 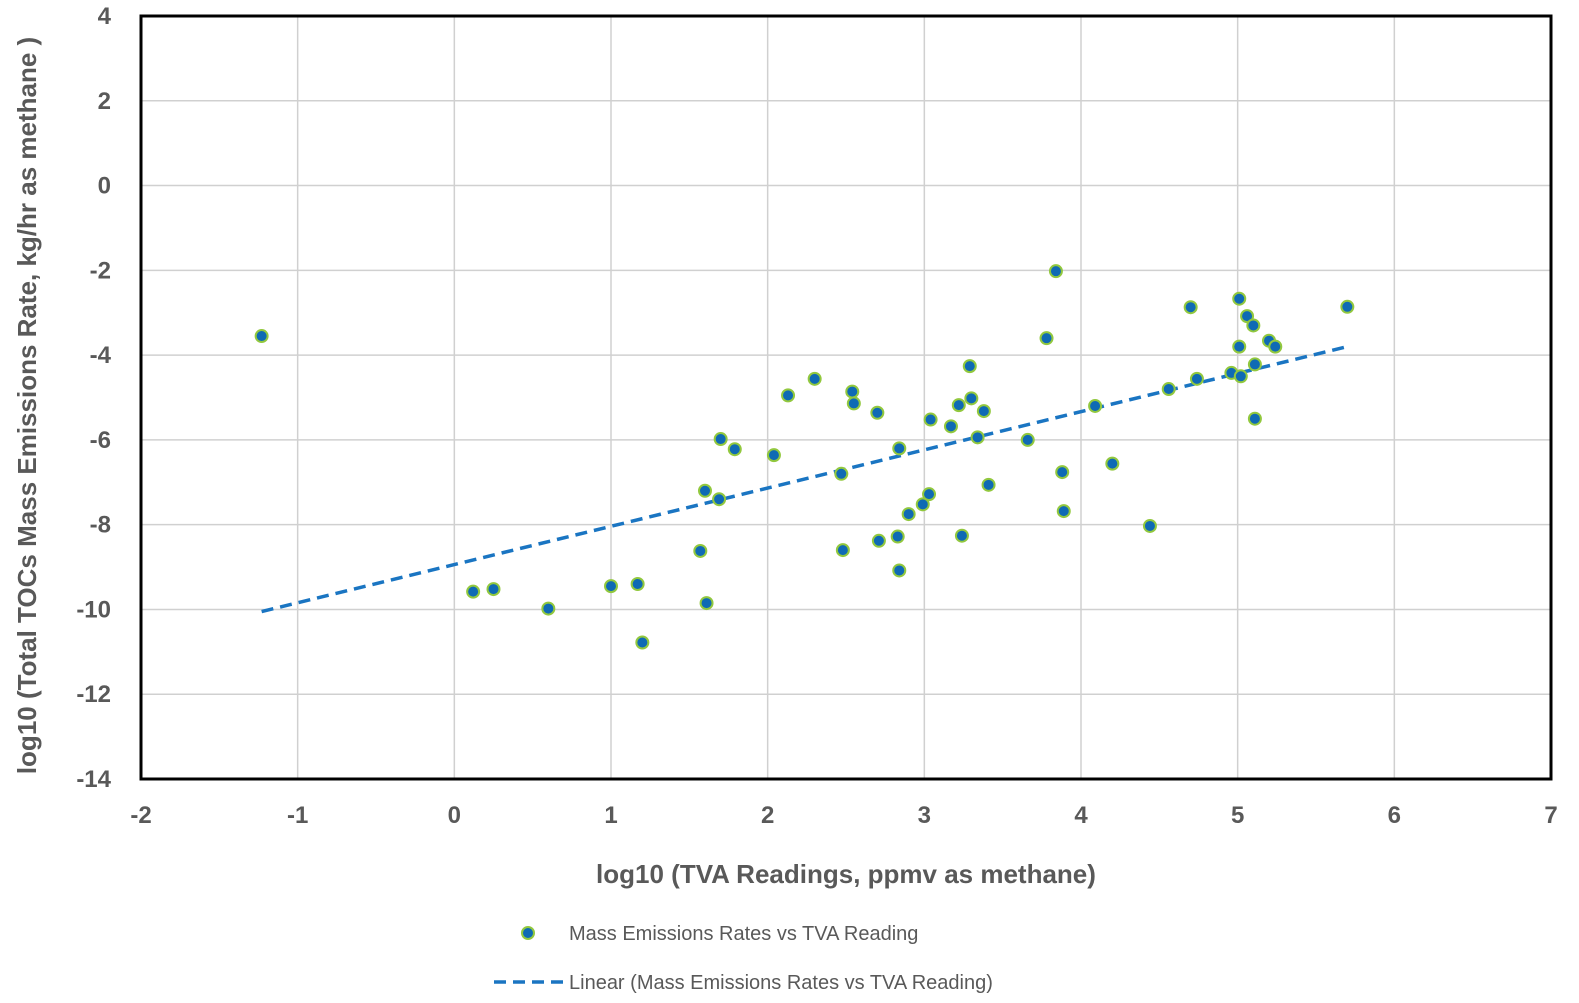 I want to click on y-tick-label: -12, so click(x=93, y=694).